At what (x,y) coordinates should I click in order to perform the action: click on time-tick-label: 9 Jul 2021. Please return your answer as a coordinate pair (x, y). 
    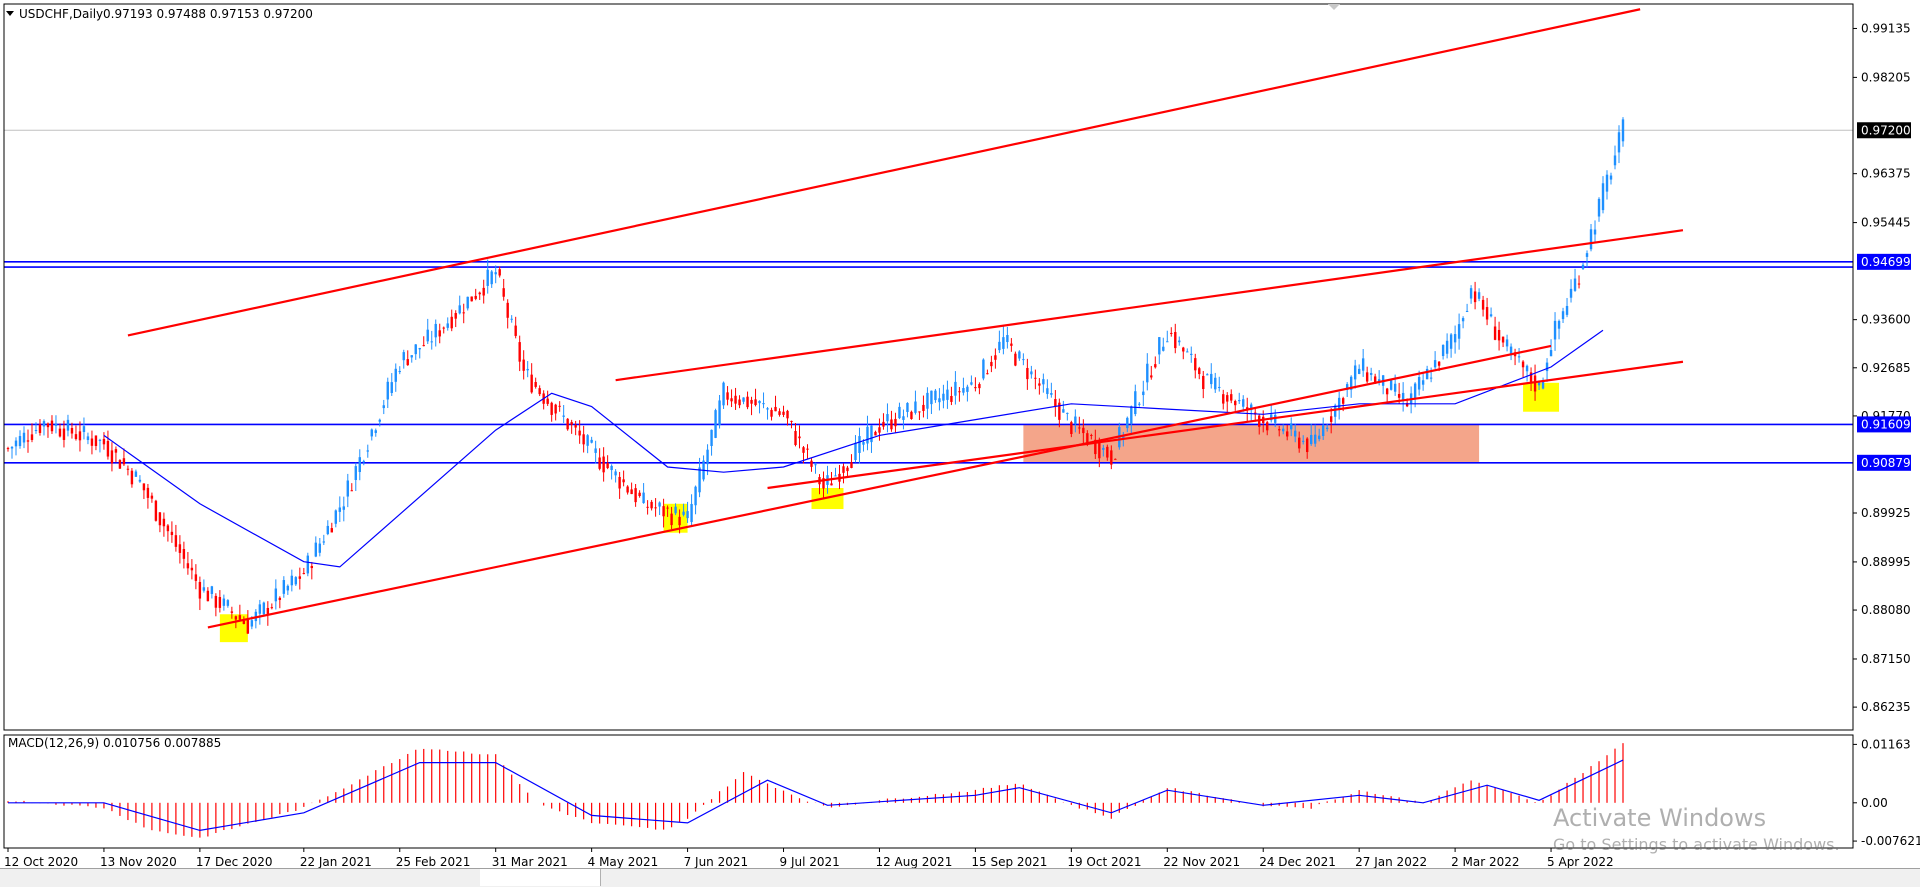
    Looking at the image, I should click on (810, 862).